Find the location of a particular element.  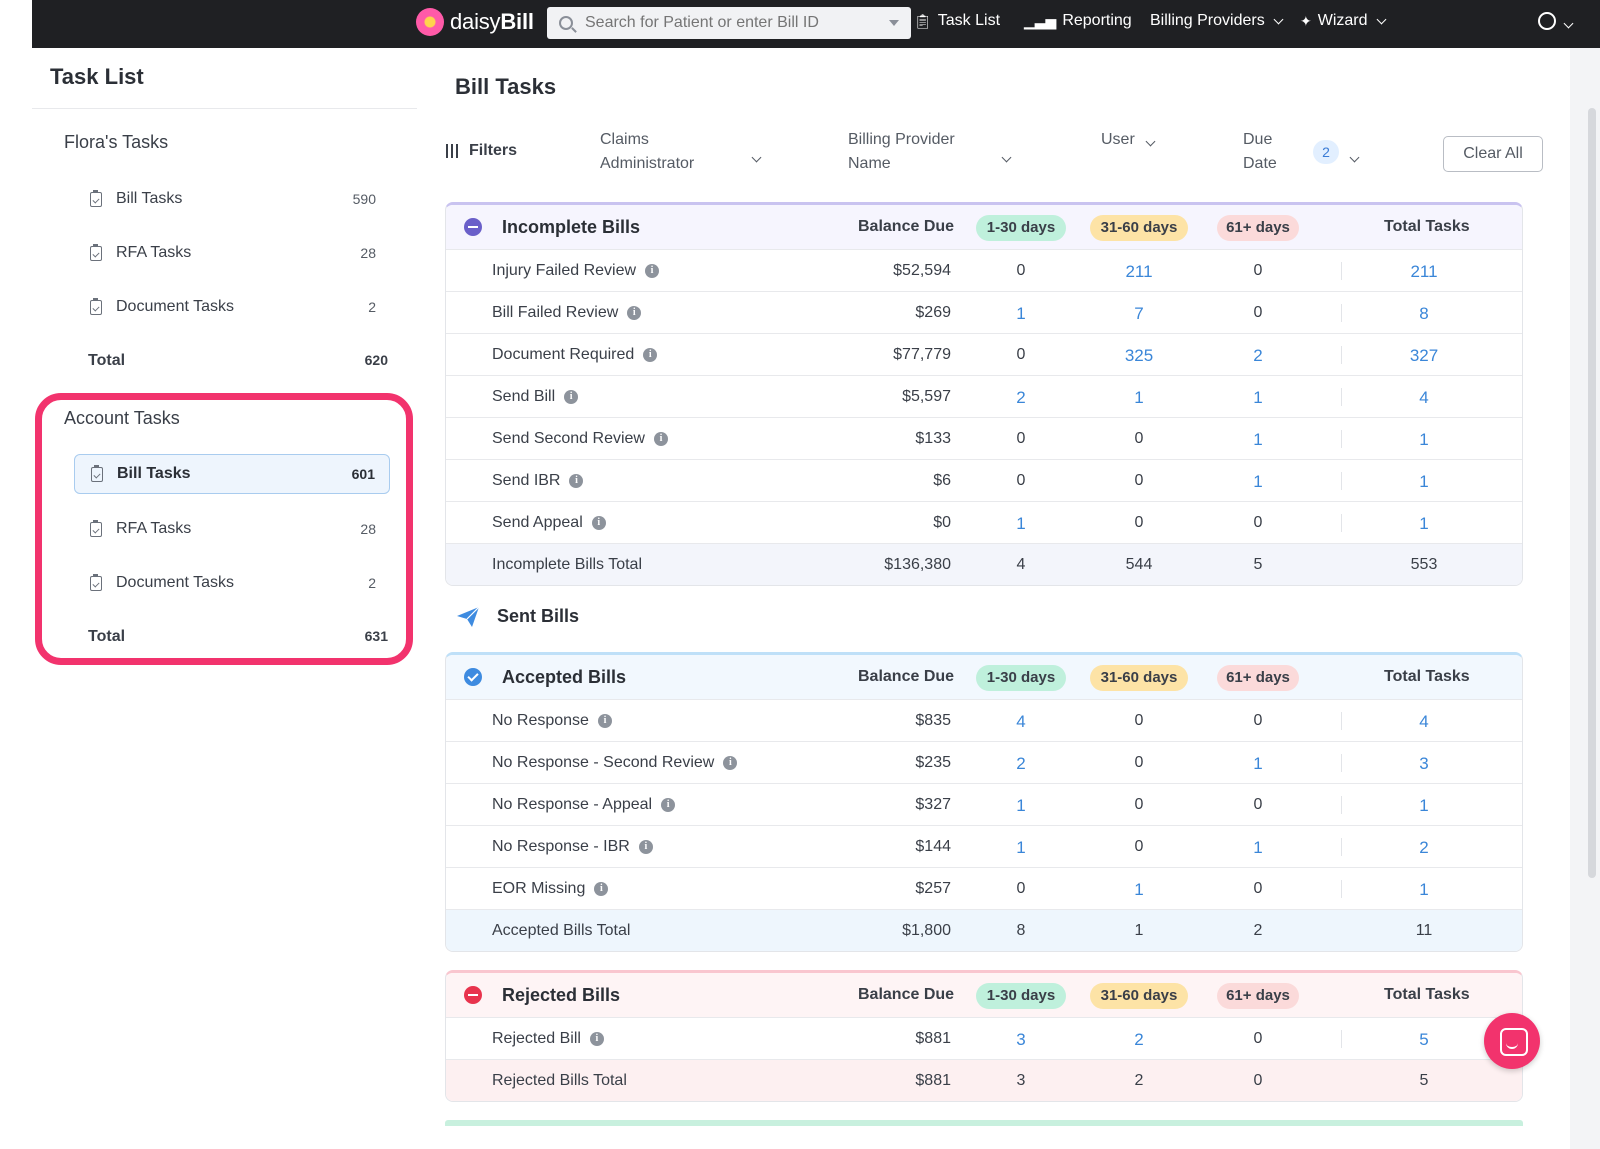

patient-search-box is located at coordinates (729, 23).